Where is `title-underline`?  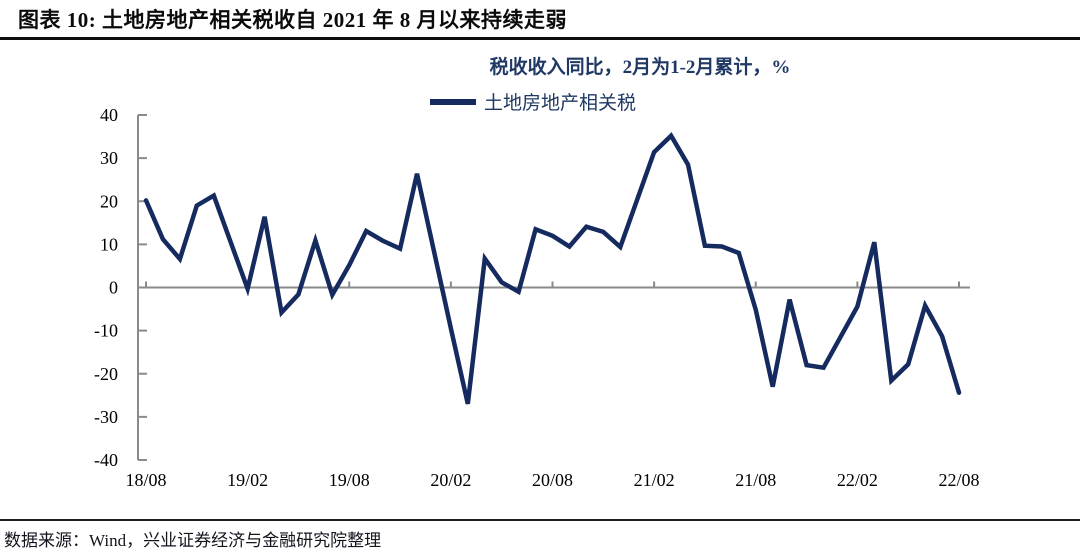 title-underline is located at coordinates (540, 38).